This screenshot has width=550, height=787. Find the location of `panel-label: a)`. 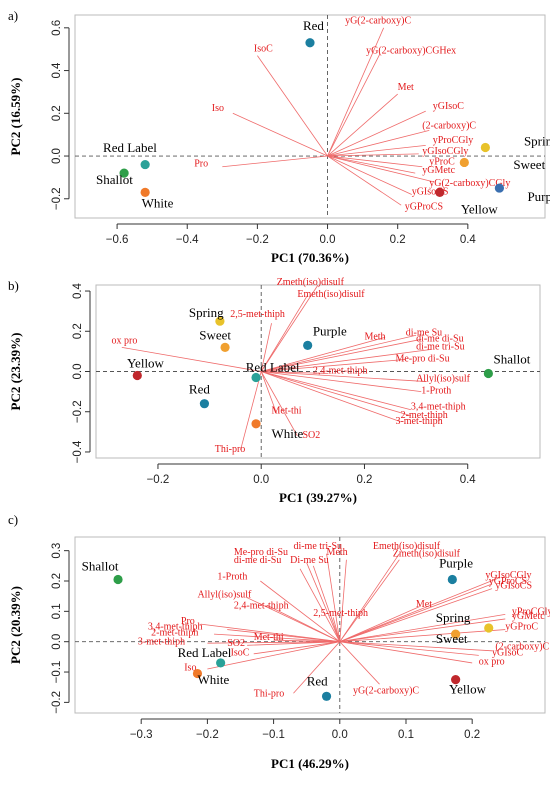

panel-label: a) is located at coordinates (13, 15).